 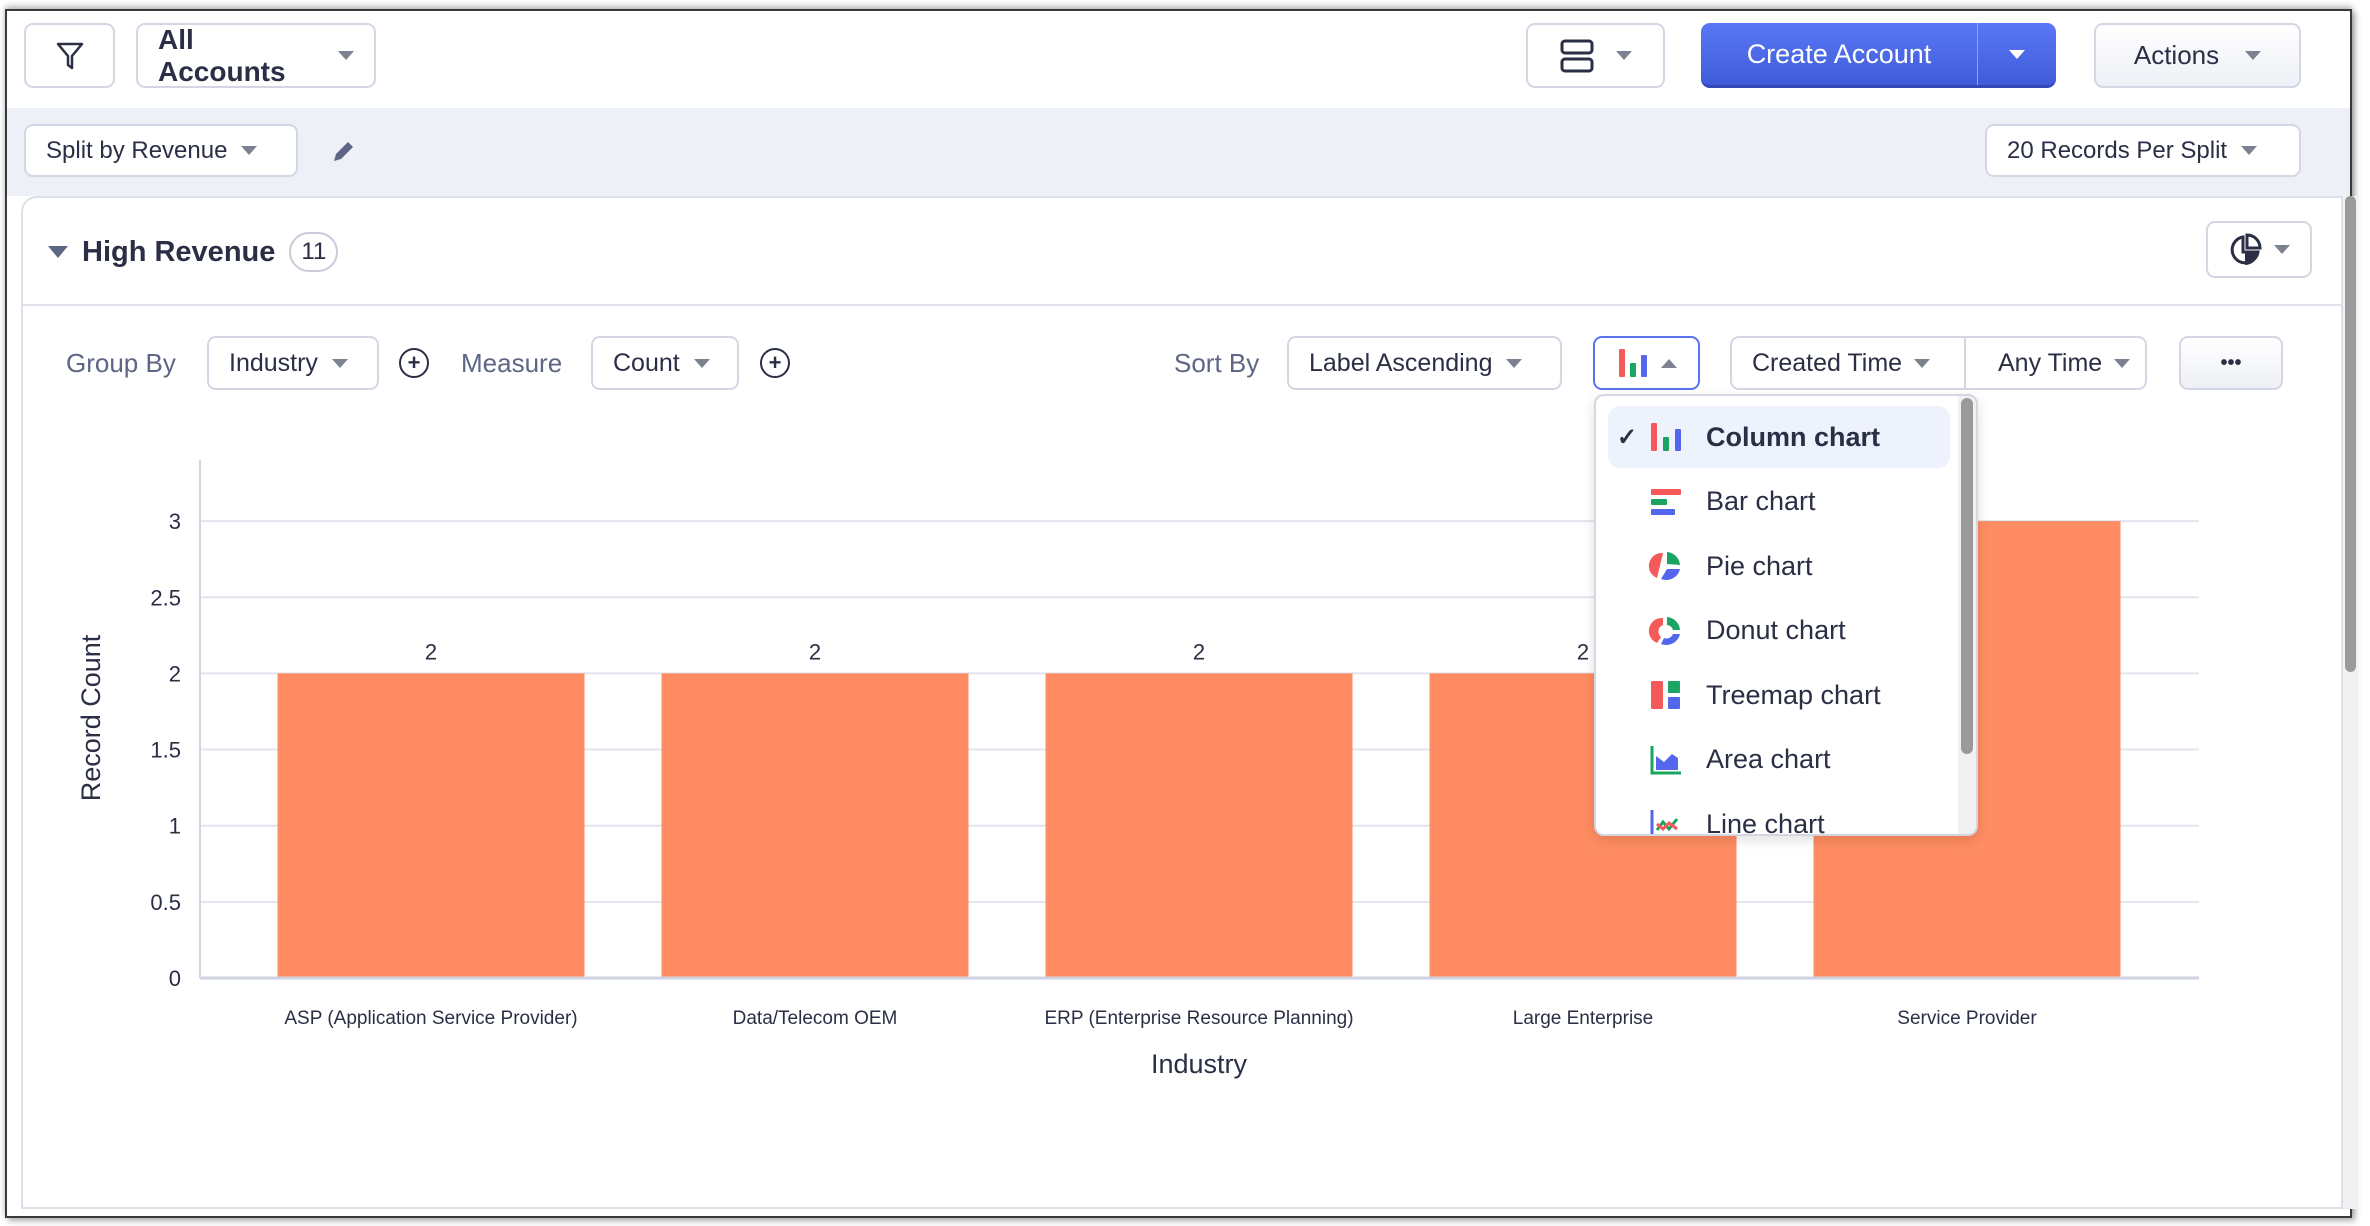 What do you see at coordinates (165, 597) in the screenshot?
I see `y-tick-label: 2.5` at bounding box center [165, 597].